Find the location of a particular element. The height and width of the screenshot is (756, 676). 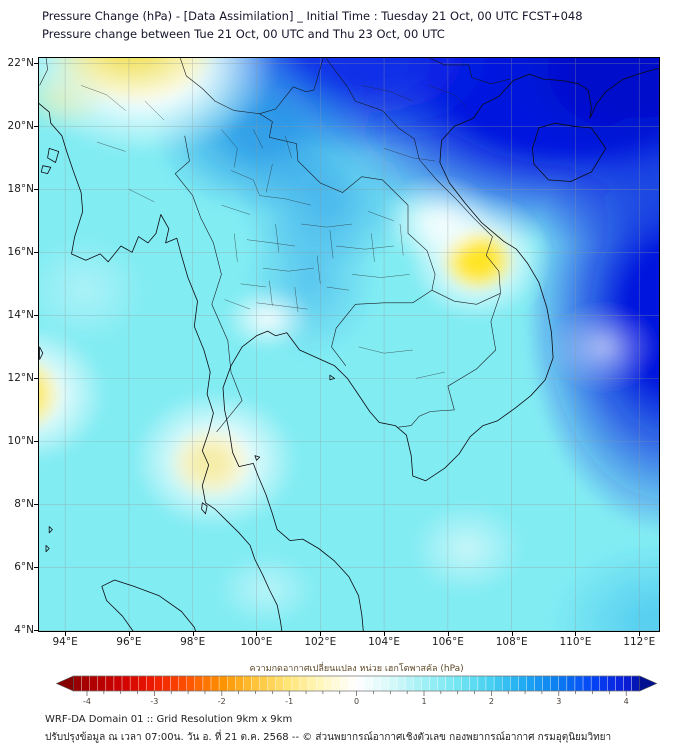

y-tick-label: 14°N is located at coordinates (20, 315).